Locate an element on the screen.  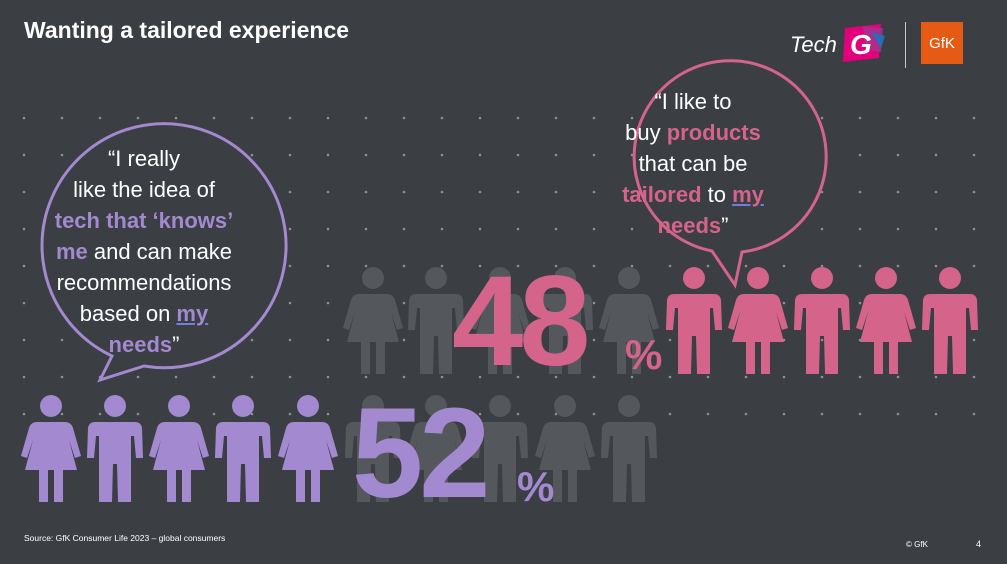
stat-48-percent-sign: % is located at coordinates (644, 354).